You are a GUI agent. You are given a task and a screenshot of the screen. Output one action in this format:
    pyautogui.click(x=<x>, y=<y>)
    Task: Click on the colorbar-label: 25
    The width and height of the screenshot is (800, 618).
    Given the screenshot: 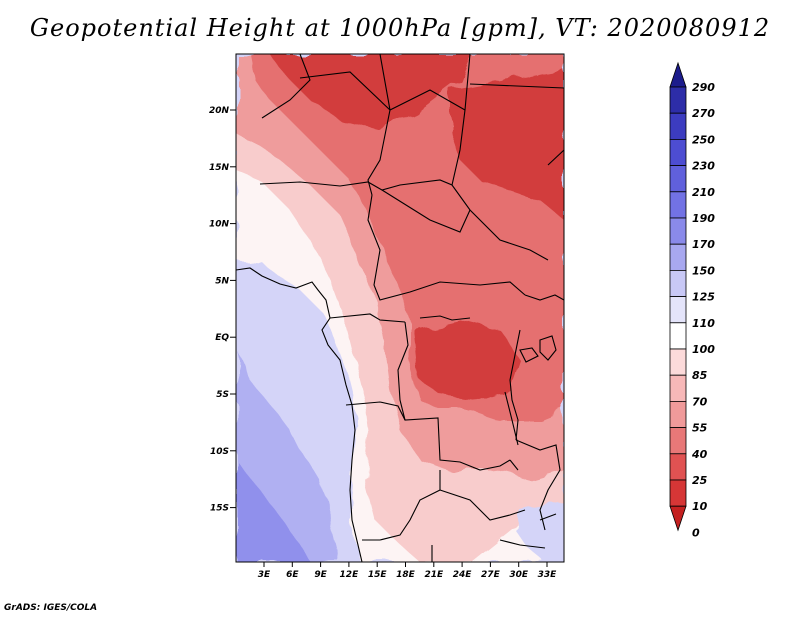 What is the action you would take?
    pyautogui.click(x=700, y=480)
    